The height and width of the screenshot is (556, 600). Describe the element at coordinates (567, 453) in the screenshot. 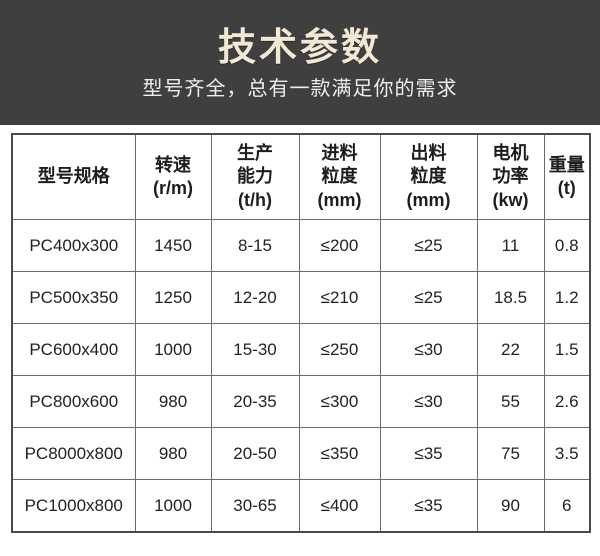

I see `cell-weight: 3.5` at that location.